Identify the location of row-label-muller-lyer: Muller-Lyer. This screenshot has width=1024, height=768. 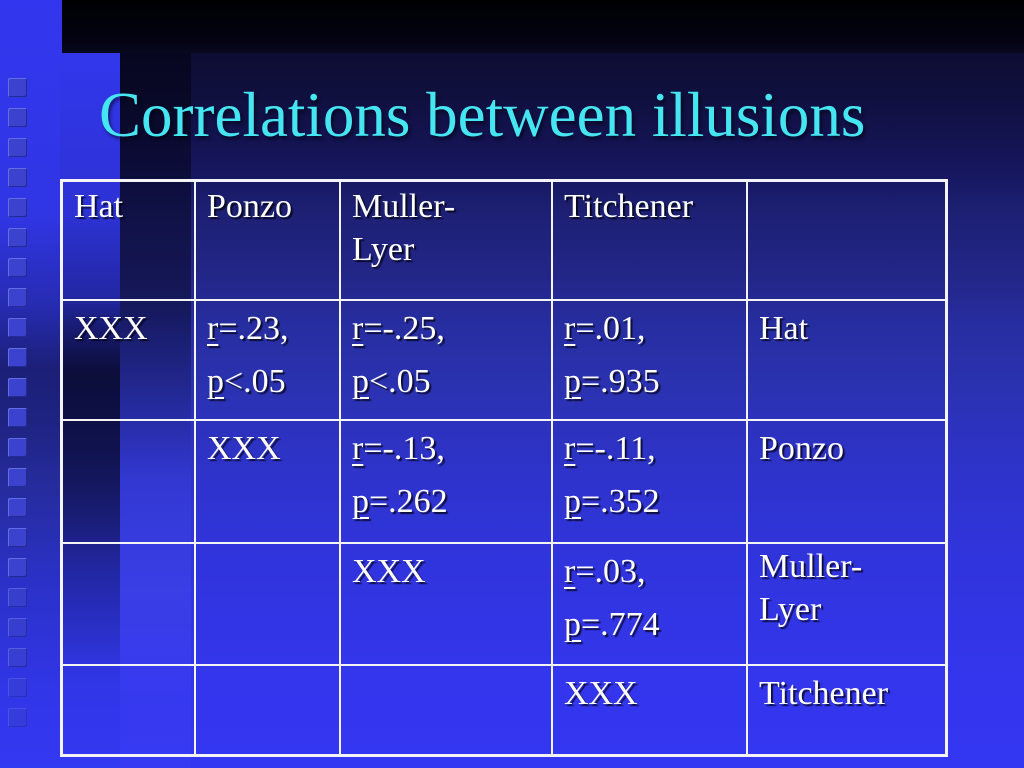
(846, 605).